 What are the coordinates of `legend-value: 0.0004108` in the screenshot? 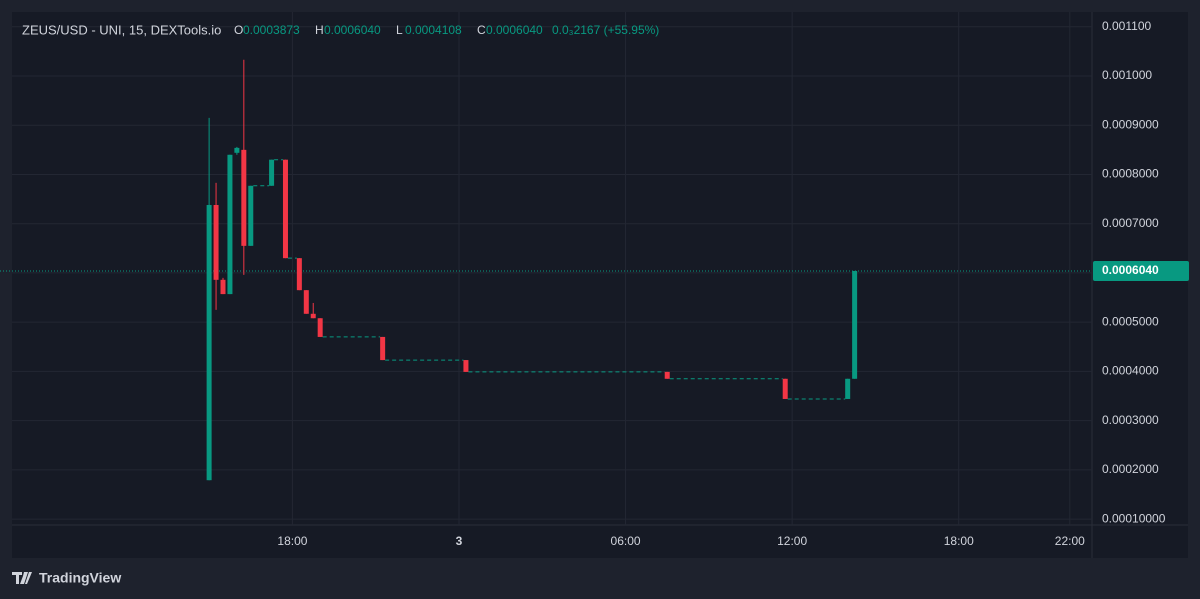 It's located at (433, 30).